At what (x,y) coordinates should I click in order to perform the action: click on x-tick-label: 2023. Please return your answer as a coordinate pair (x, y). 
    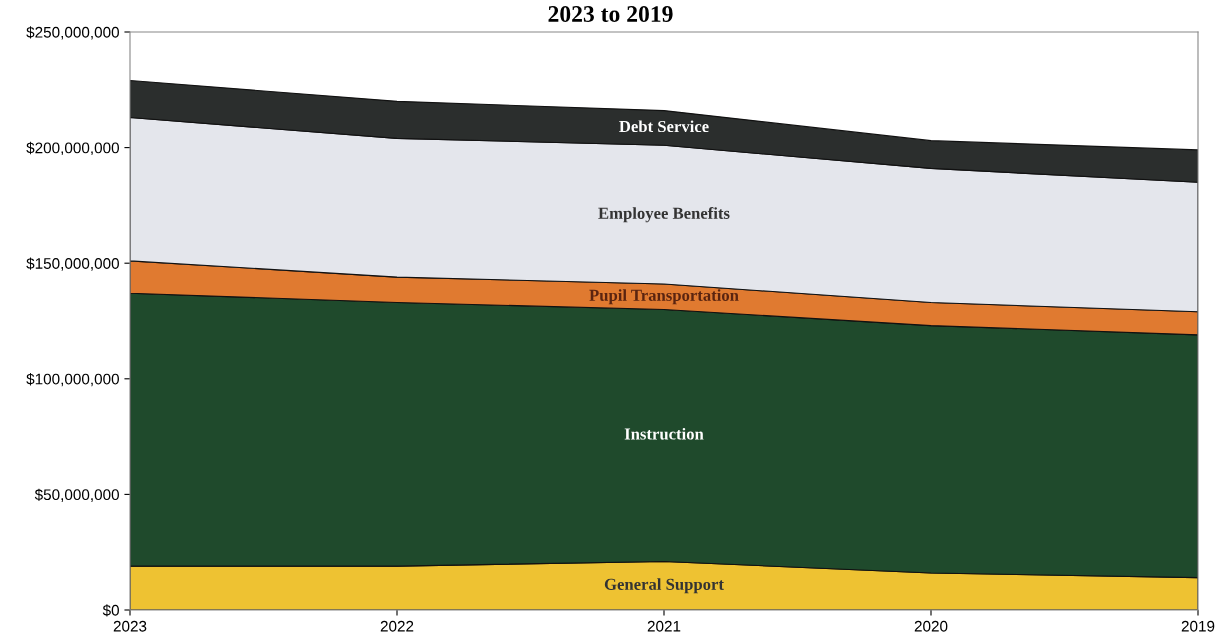
    Looking at the image, I should click on (130, 626).